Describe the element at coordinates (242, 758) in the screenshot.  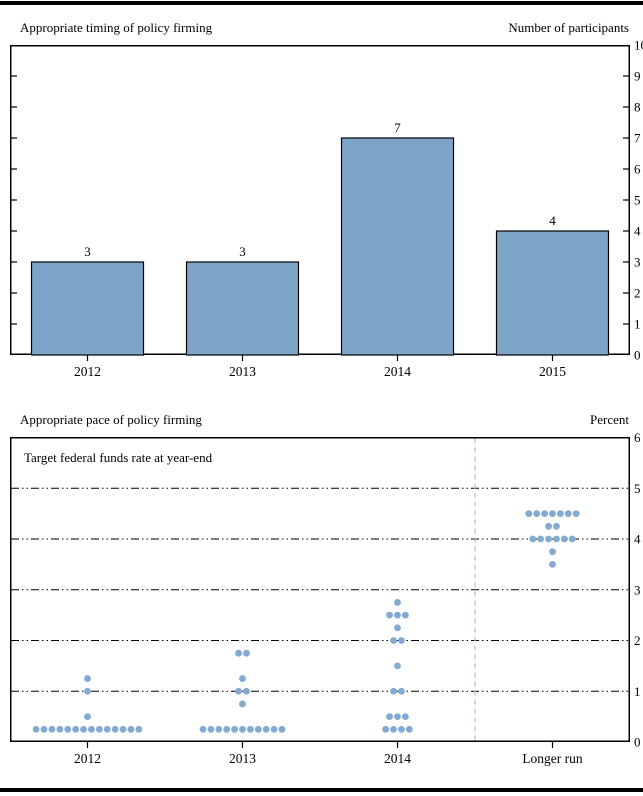
I see `x-category-label: 2013` at that location.